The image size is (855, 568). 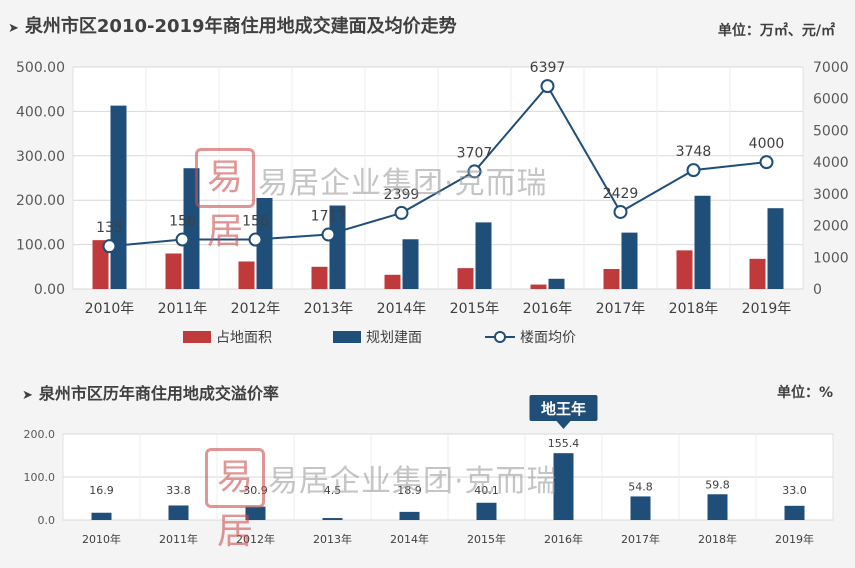 What do you see at coordinates (767, 144) in the screenshot?
I see `price-data-label: 4000` at bounding box center [767, 144].